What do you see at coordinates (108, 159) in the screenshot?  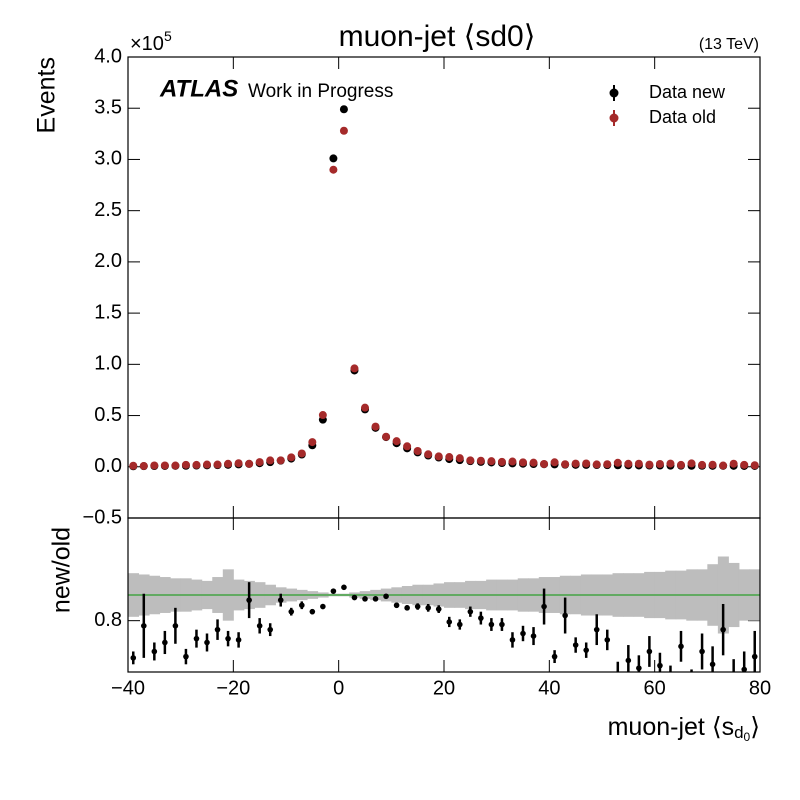 I see `y-tick-label: 3.0` at bounding box center [108, 159].